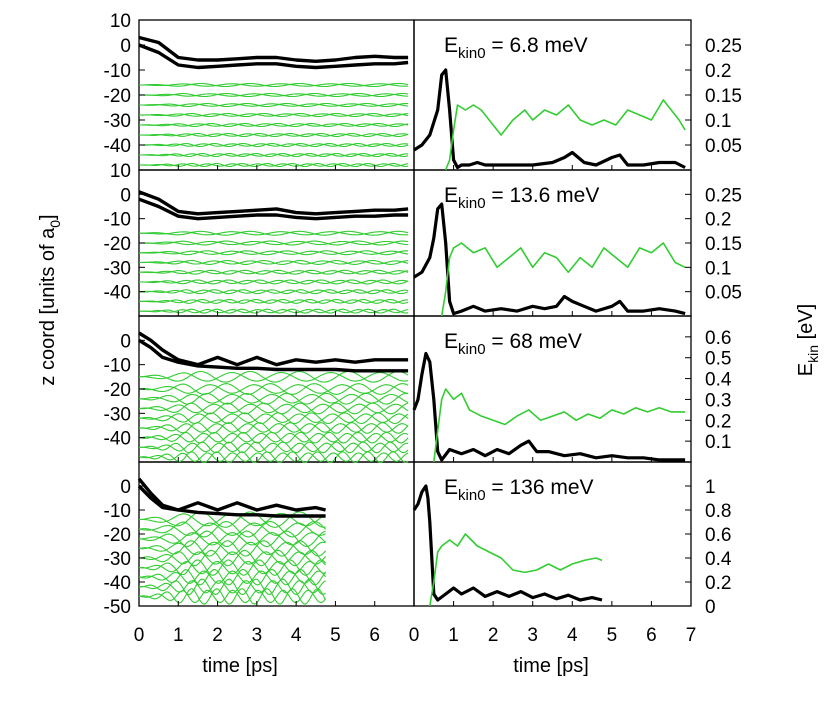 The image size is (830, 702). What do you see at coordinates (48, 217) in the screenshot?
I see `left-y-axis-label-end: ]` at bounding box center [48, 217].